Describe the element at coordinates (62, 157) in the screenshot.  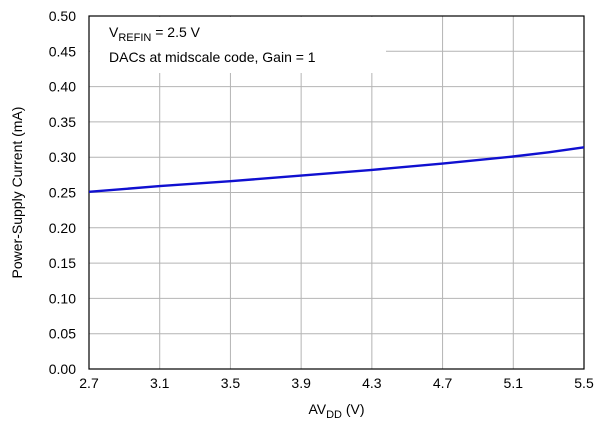
I see `y-tick-label: 0.30` at that location.